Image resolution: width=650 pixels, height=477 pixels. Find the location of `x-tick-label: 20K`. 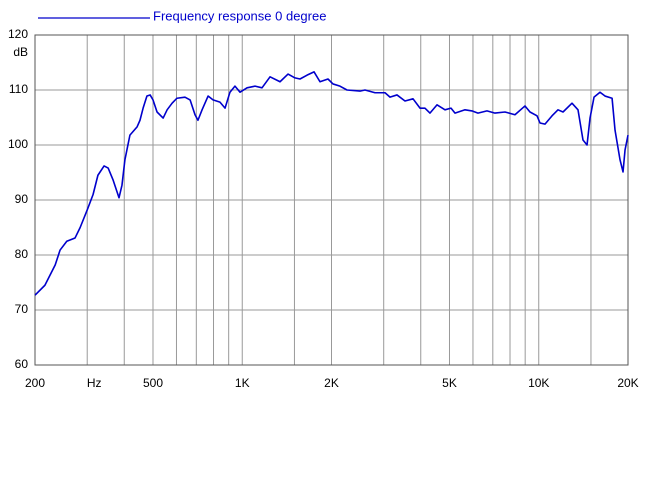

x-tick-label: 20K is located at coordinates (627, 383).